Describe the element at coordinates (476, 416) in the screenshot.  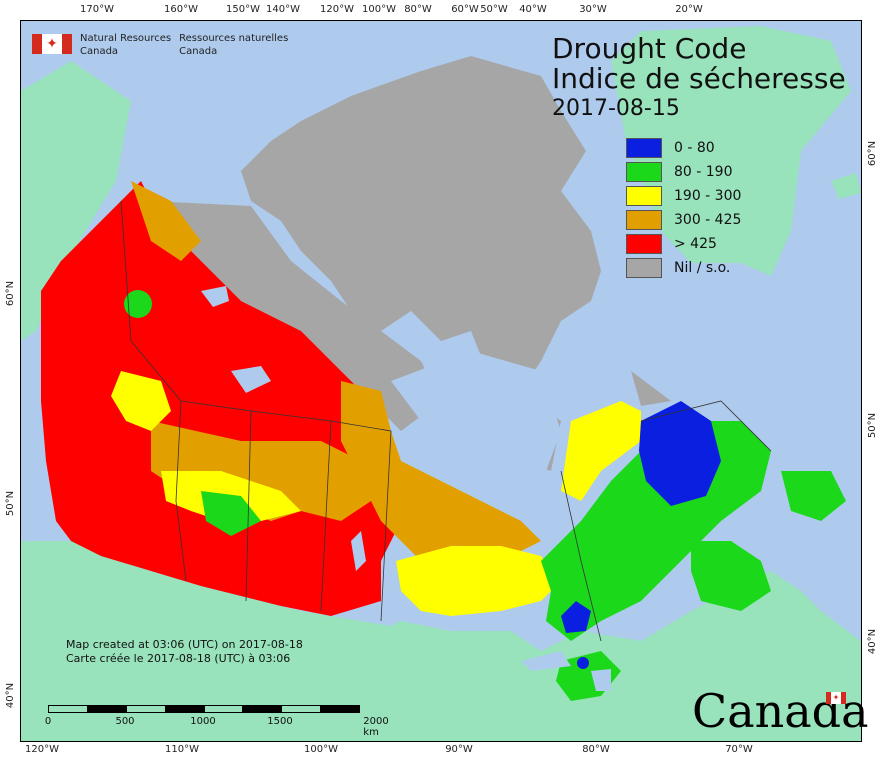
I see `hudson-bay` at that location.